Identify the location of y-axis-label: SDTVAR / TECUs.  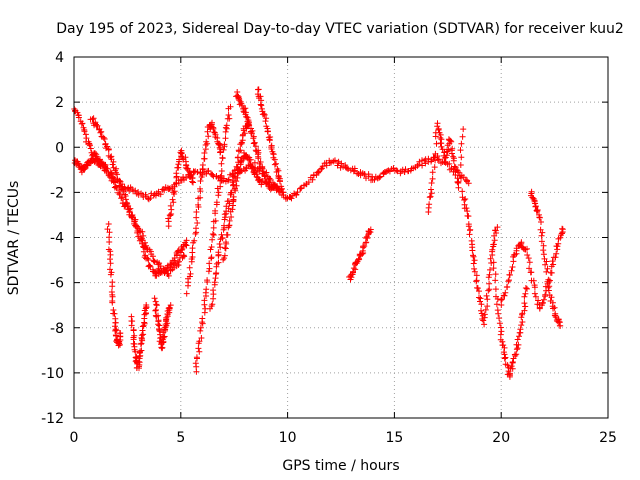
(14, 238).